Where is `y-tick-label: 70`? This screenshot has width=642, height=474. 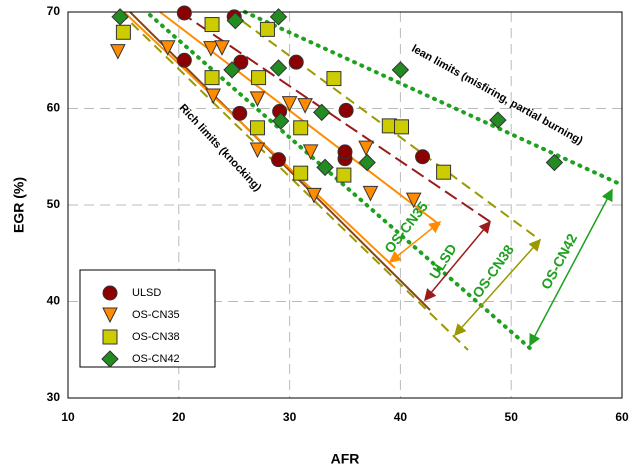 y-tick-label: 70 is located at coordinates (54, 11).